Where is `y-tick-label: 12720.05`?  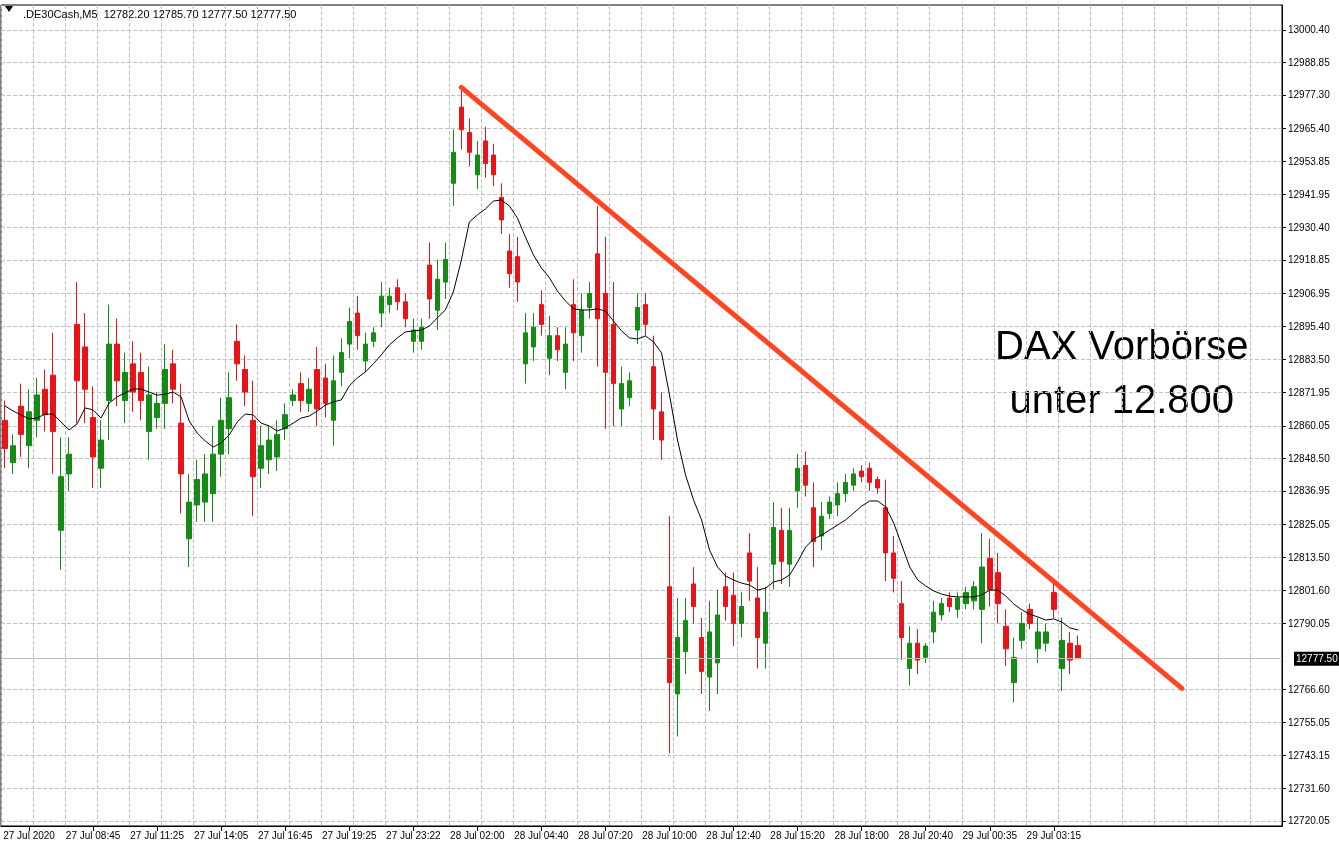
y-tick-label: 12720.05 is located at coordinates (1309, 821).